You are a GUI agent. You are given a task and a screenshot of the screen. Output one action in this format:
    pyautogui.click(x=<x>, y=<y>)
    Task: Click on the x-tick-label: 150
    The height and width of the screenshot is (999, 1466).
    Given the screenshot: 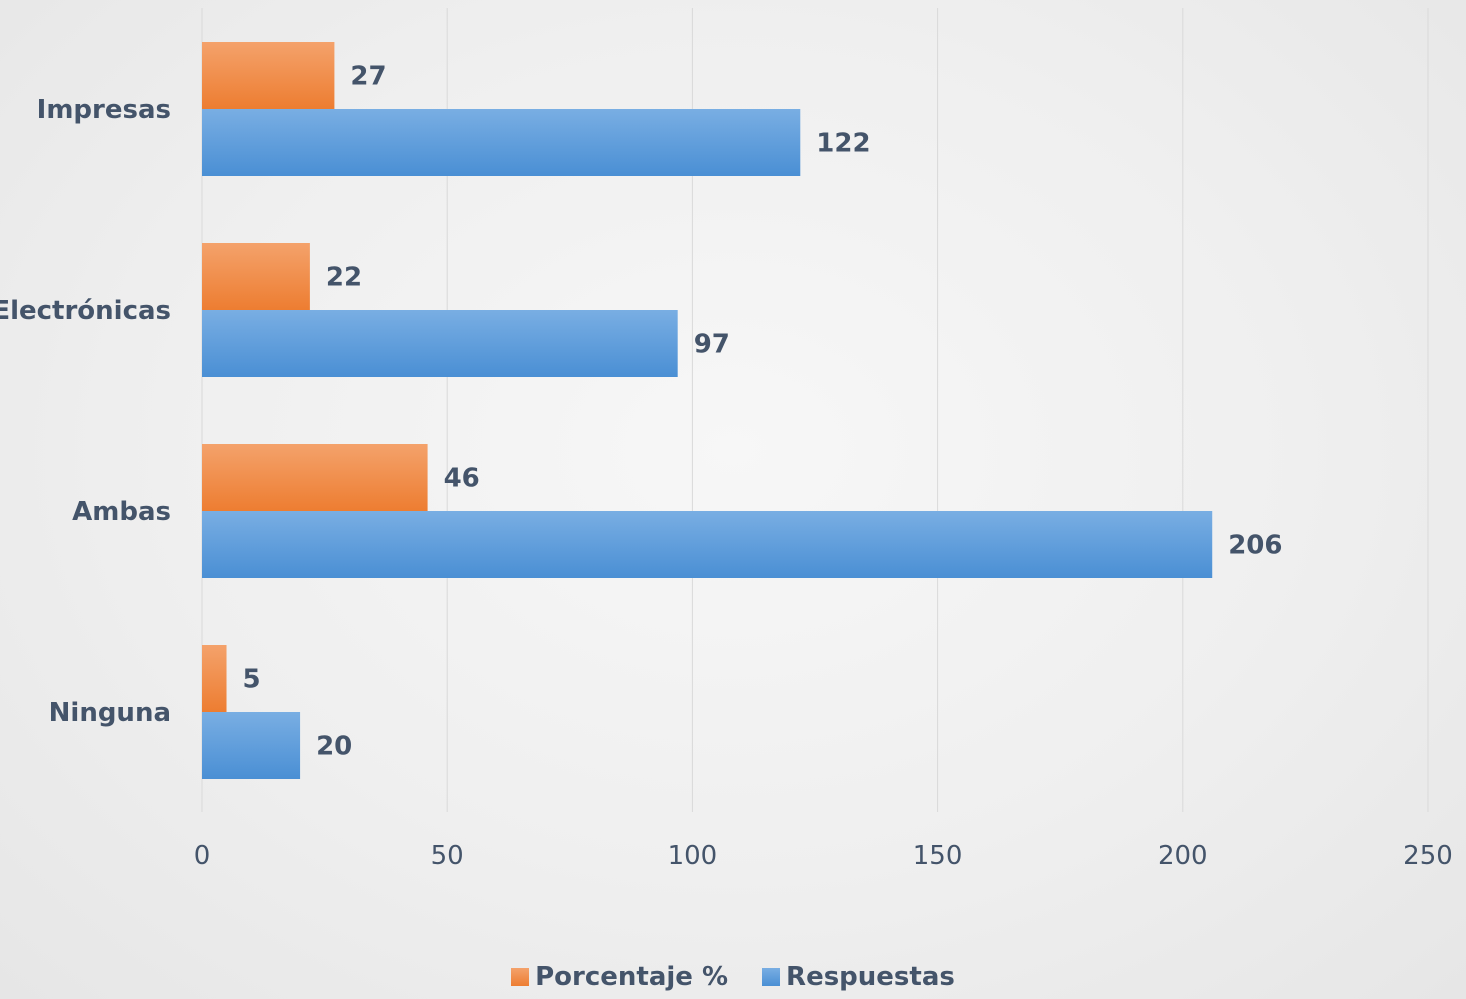 What is the action you would take?
    pyautogui.click(x=938, y=856)
    